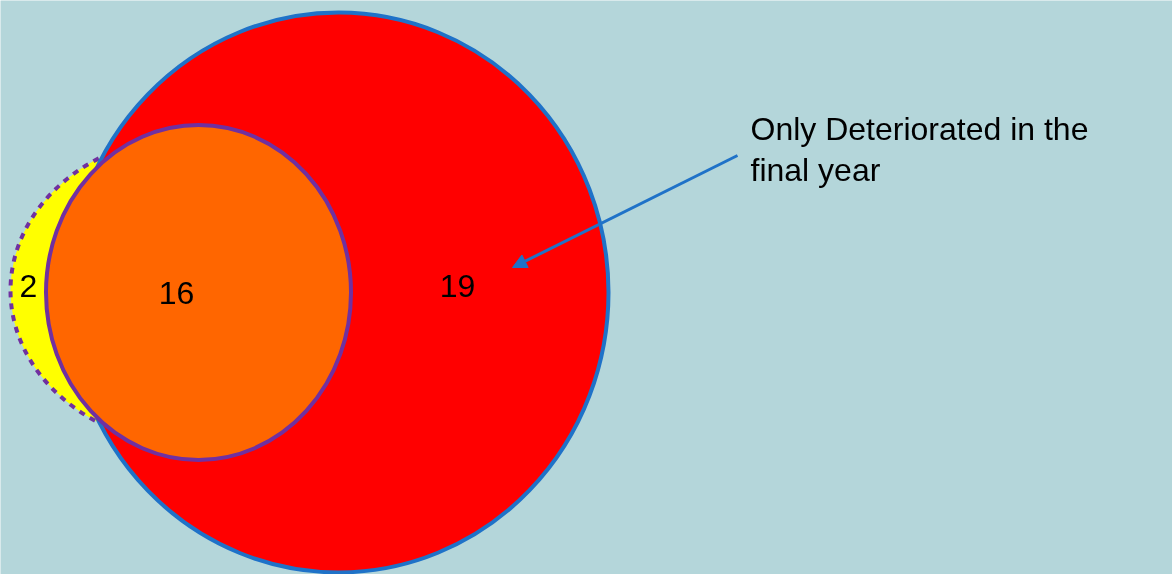 The width and height of the screenshot is (1172, 574). What do you see at coordinates (176, 292) in the screenshot?
I see `data-label: 16` at bounding box center [176, 292].